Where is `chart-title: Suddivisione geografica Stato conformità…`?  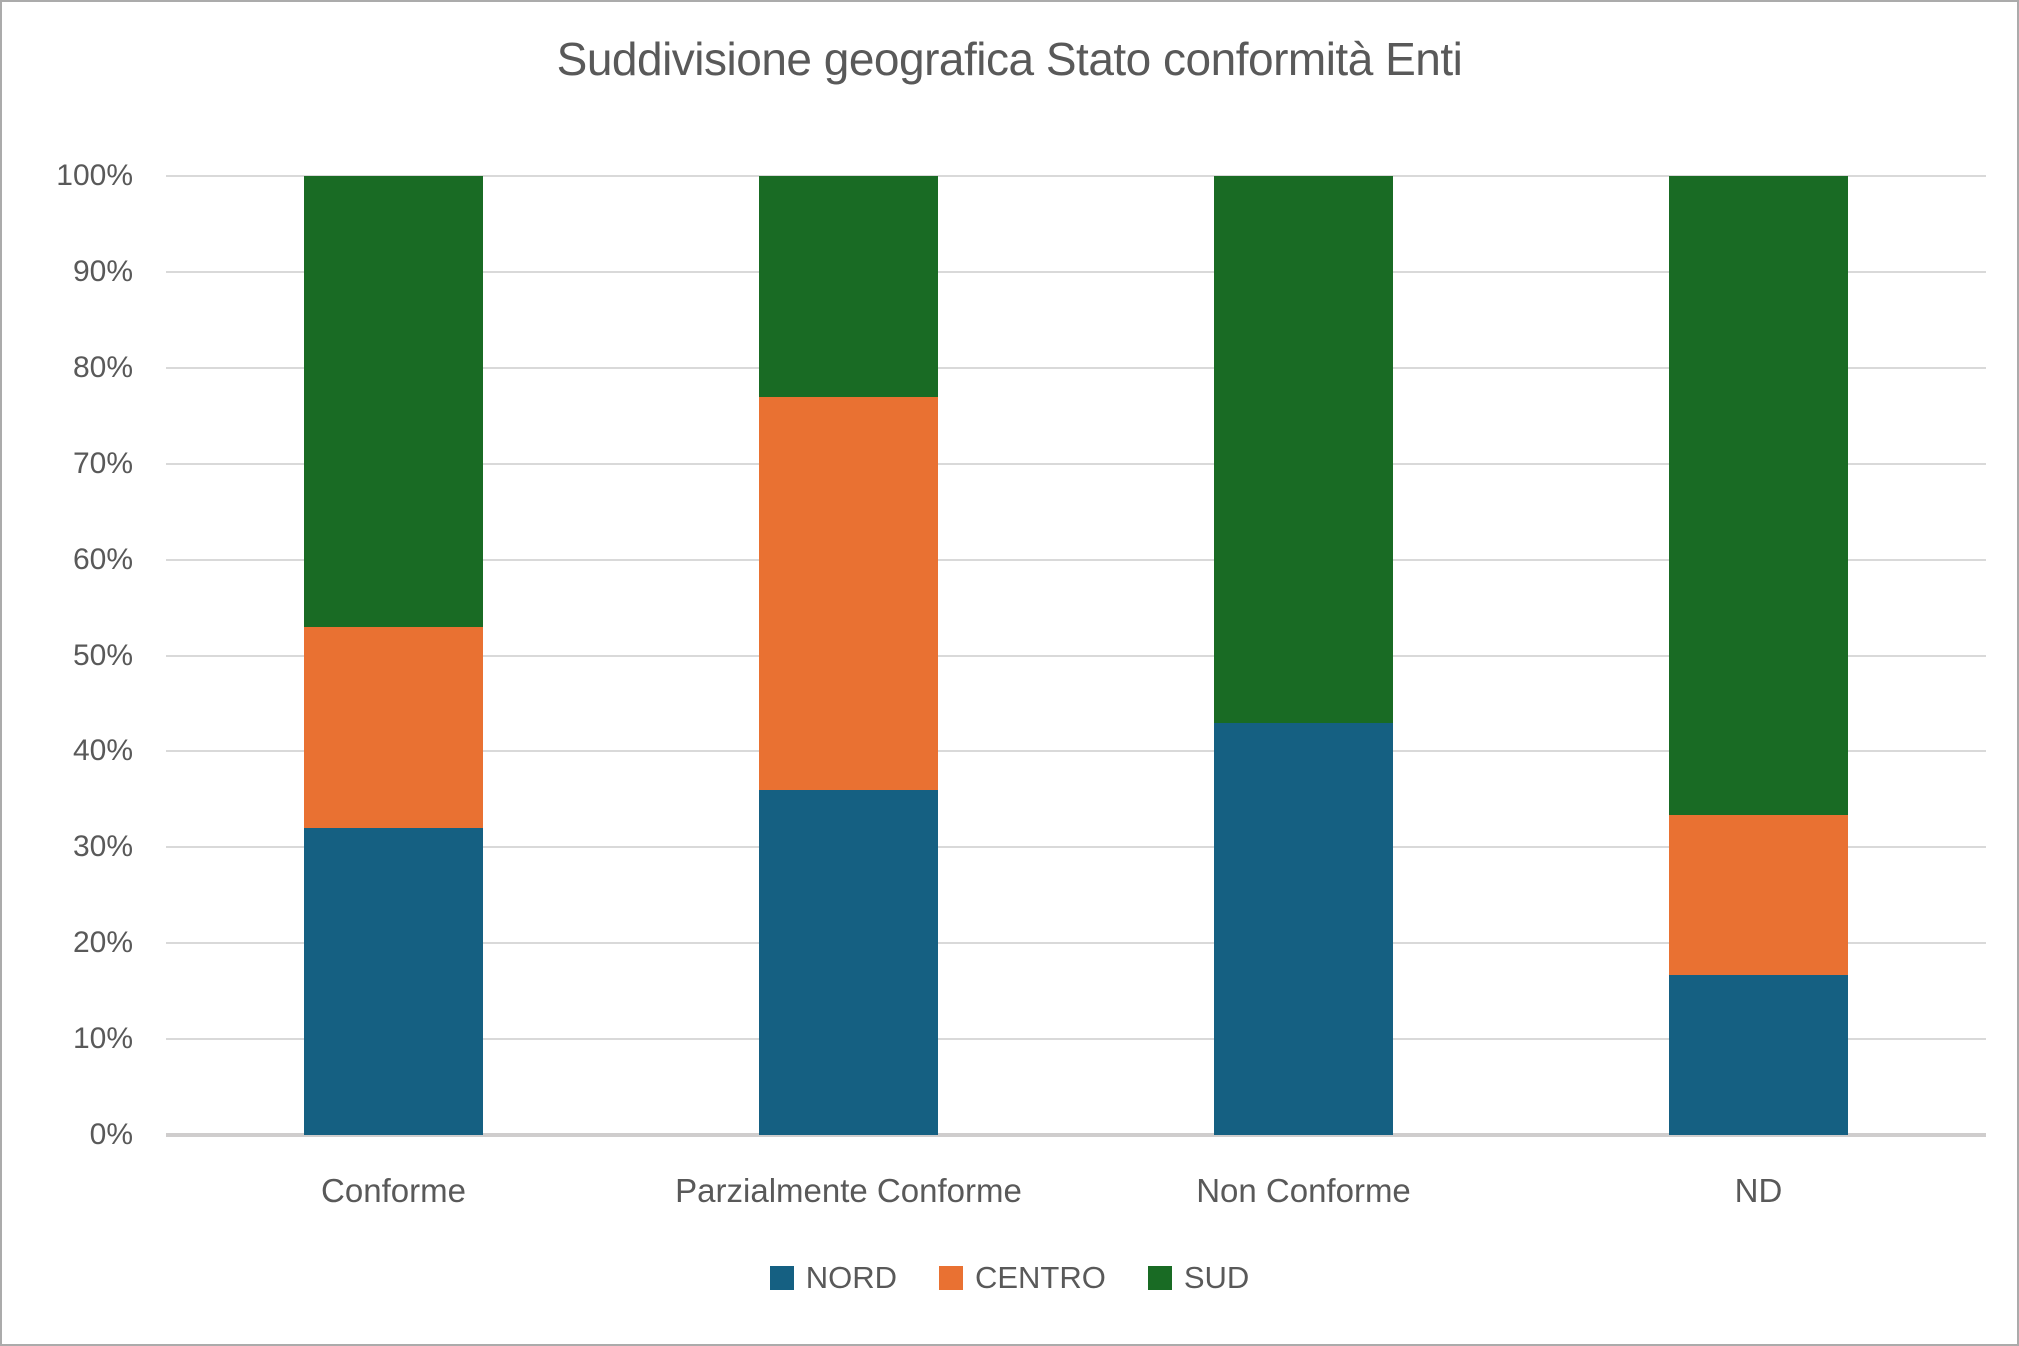
chart-title: Suddivisione geografica Stato conformità… is located at coordinates (1009, 59).